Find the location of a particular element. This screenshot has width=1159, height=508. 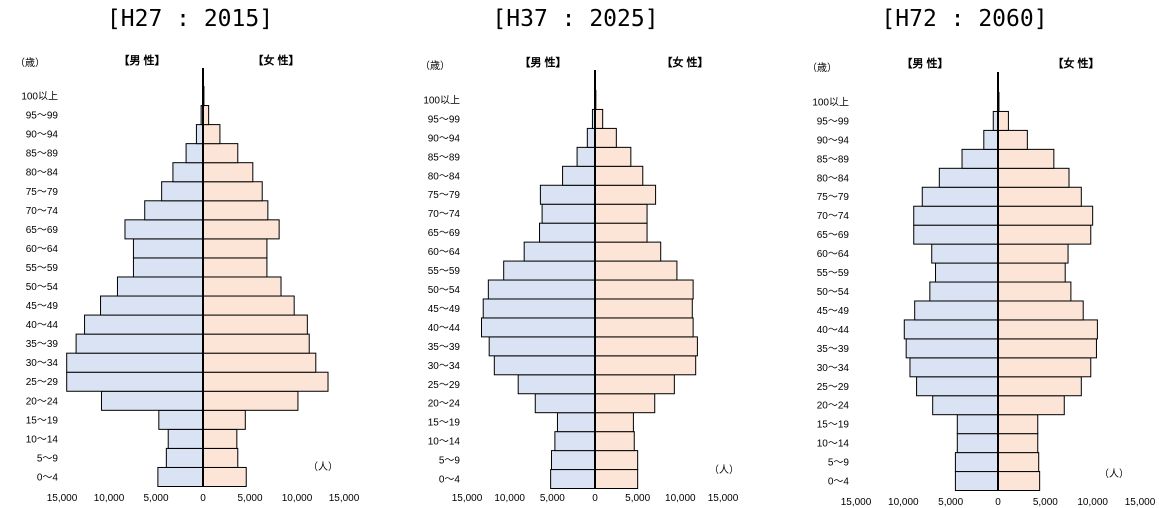

age-label: 25～29 is located at coordinates (444, 385).